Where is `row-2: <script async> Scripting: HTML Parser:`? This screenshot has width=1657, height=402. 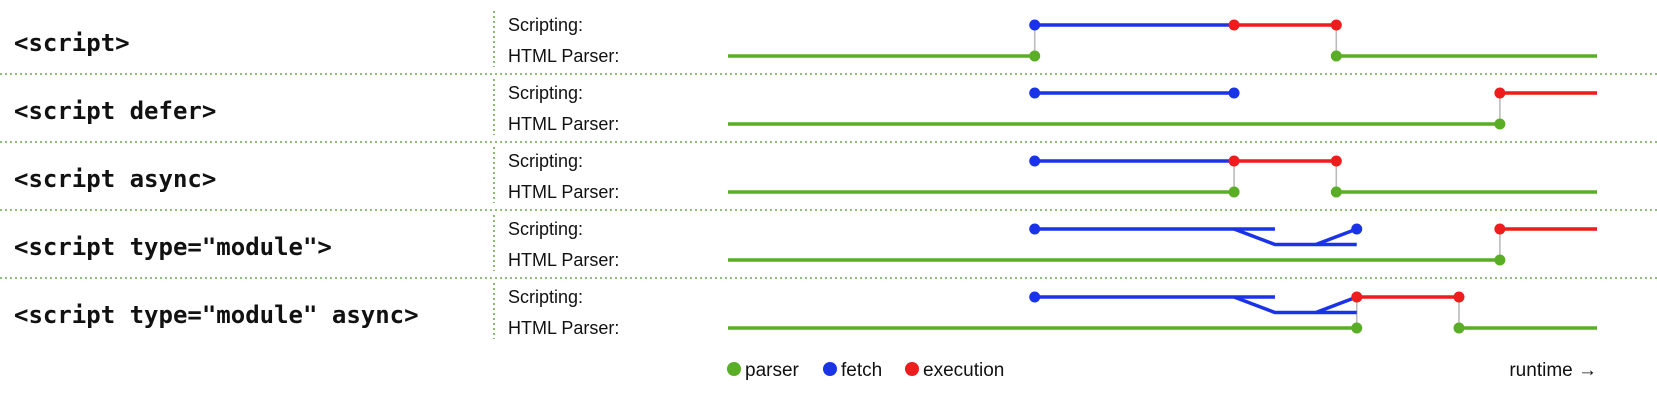
row-2: <script async> Scripting: HTML Parser: is located at coordinates (805, 175).